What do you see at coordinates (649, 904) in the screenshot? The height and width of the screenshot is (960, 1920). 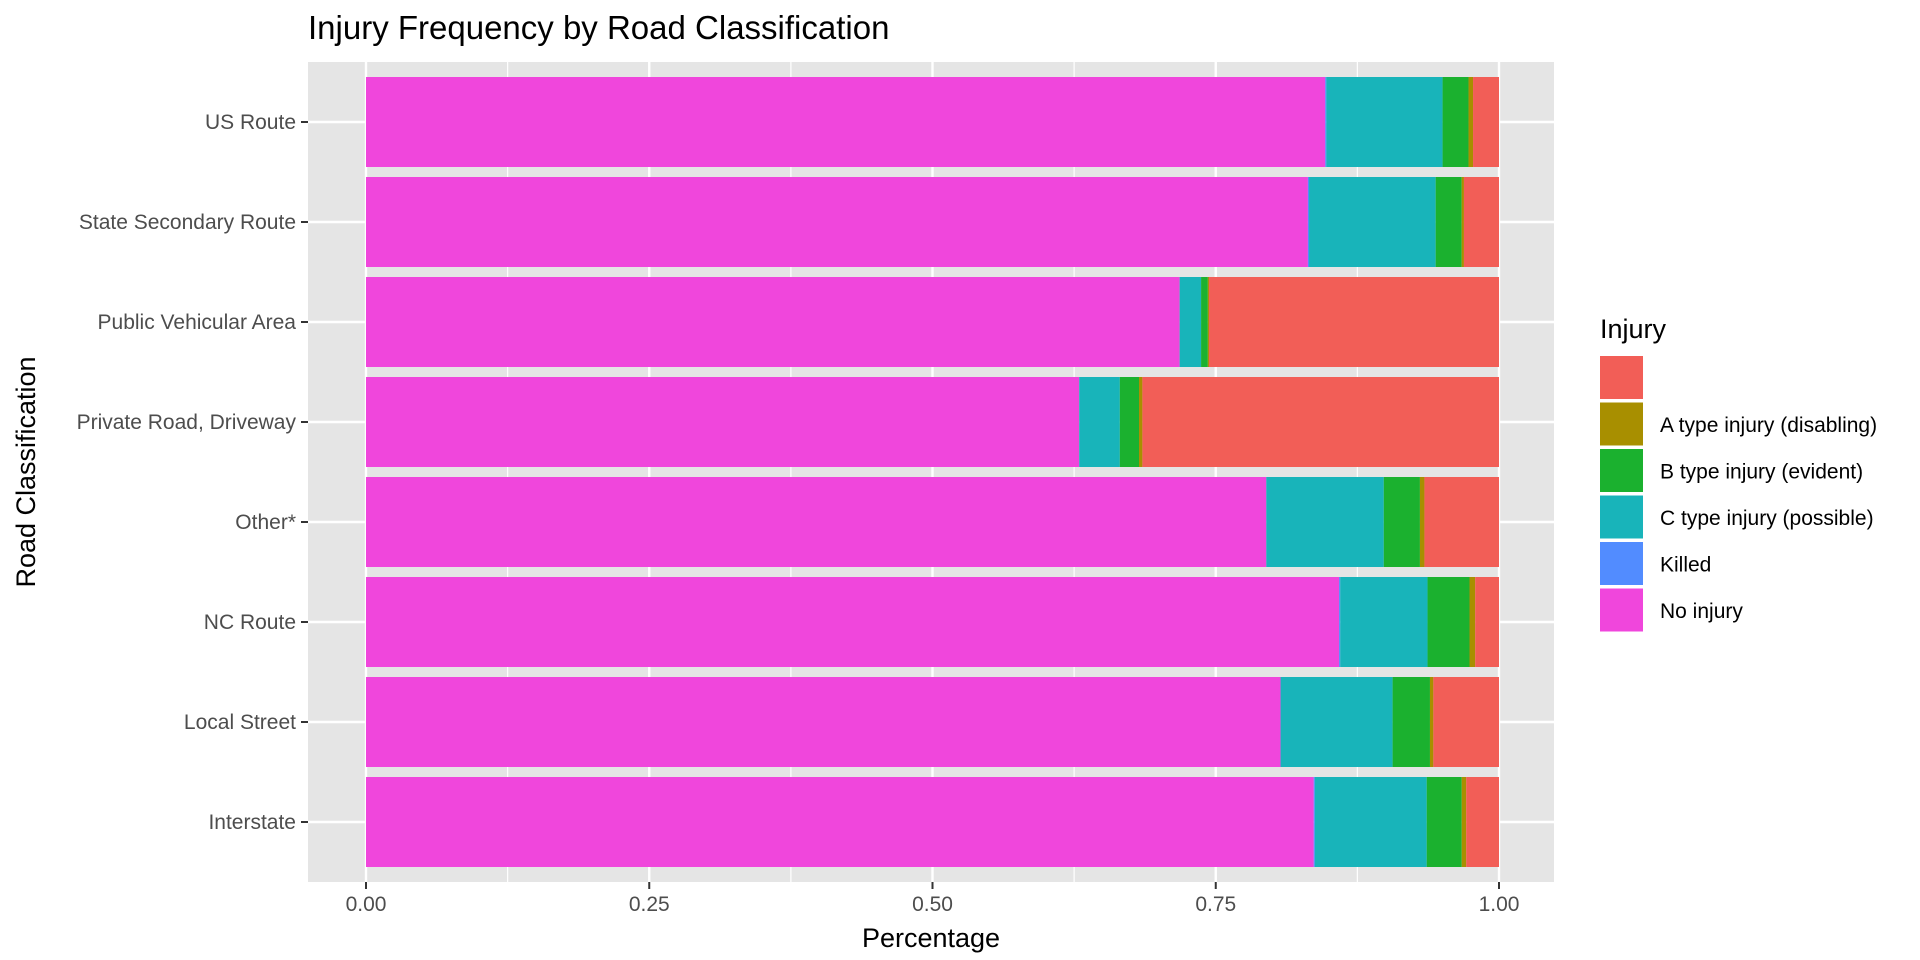 I see `x-tick-label: 0.25` at bounding box center [649, 904].